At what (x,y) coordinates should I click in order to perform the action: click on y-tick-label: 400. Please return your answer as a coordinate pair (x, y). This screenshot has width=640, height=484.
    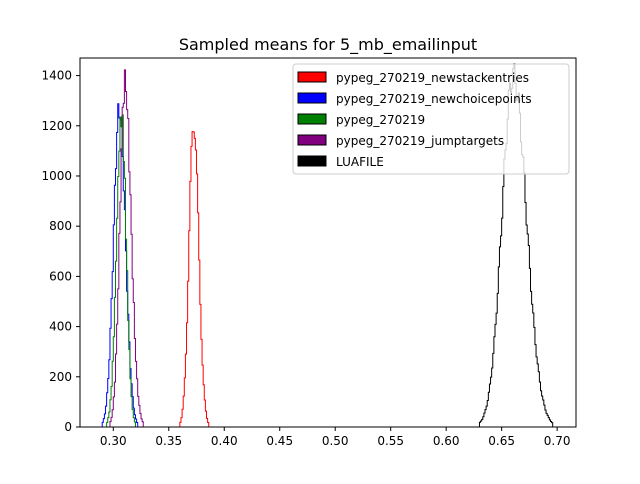
    Looking at the image, I should click on (60, 327).